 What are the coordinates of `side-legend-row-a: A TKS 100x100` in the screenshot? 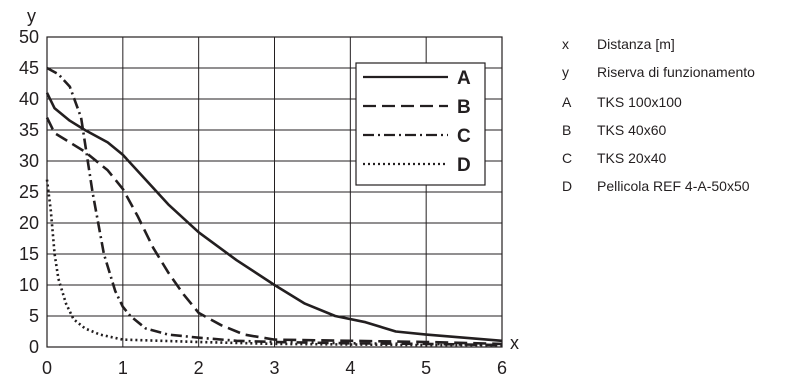 It's located at (658, 102).